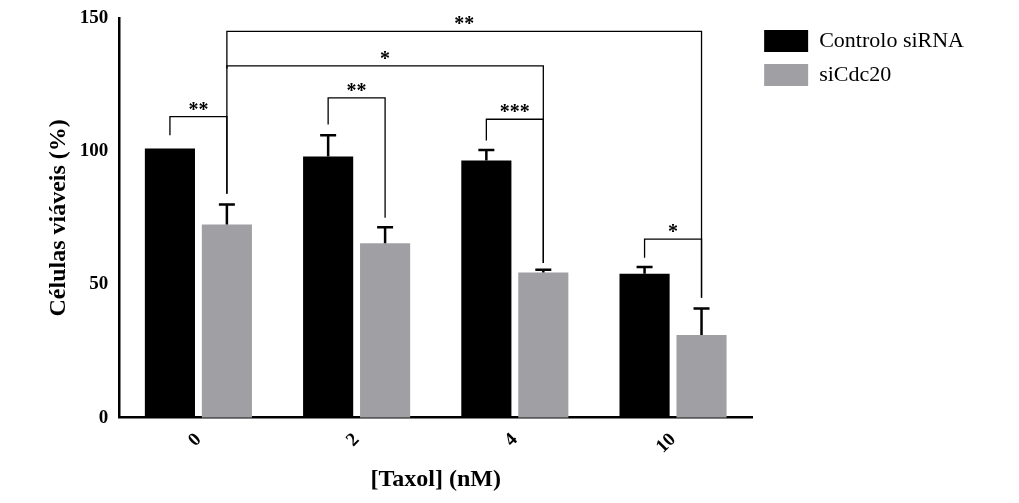 The image size is (1019, 503). Describe the element at coordinates (435, 477) in the screenshot. I see `x-axis-title: [Taxol] (nM)` at that location.